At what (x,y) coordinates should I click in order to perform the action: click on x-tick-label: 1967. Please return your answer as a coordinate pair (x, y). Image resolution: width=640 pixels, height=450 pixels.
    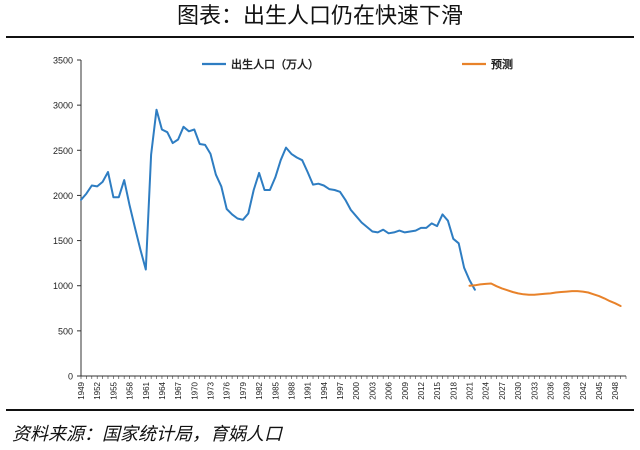
    Looking at the image, I should click on (178, 390).